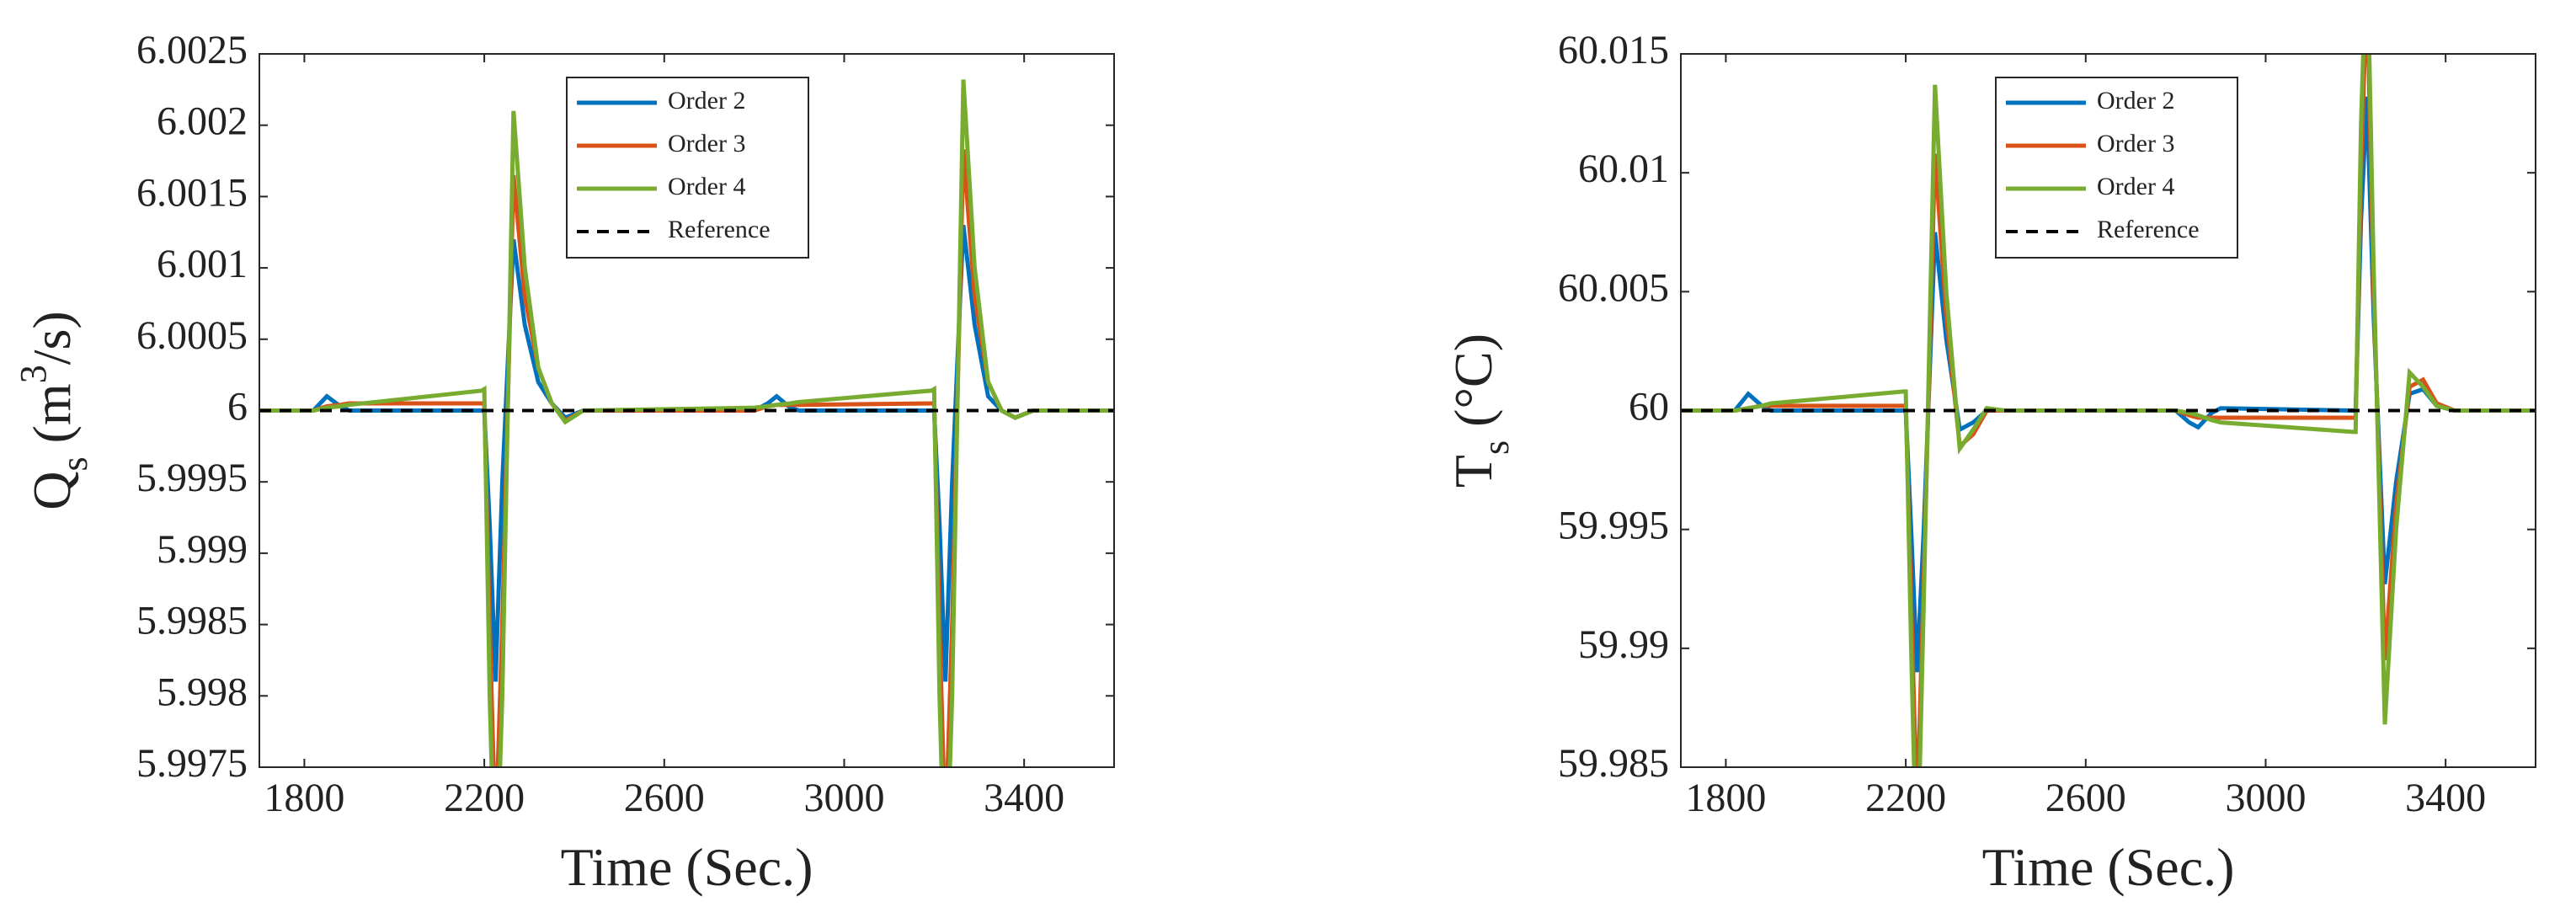 The height and width of the screenshot is (923, 2576). What do you see at coordinates (1623, 644) in the screenshot?
I see `y-tick-label: 59.99` at bounding box center [1623, 644].